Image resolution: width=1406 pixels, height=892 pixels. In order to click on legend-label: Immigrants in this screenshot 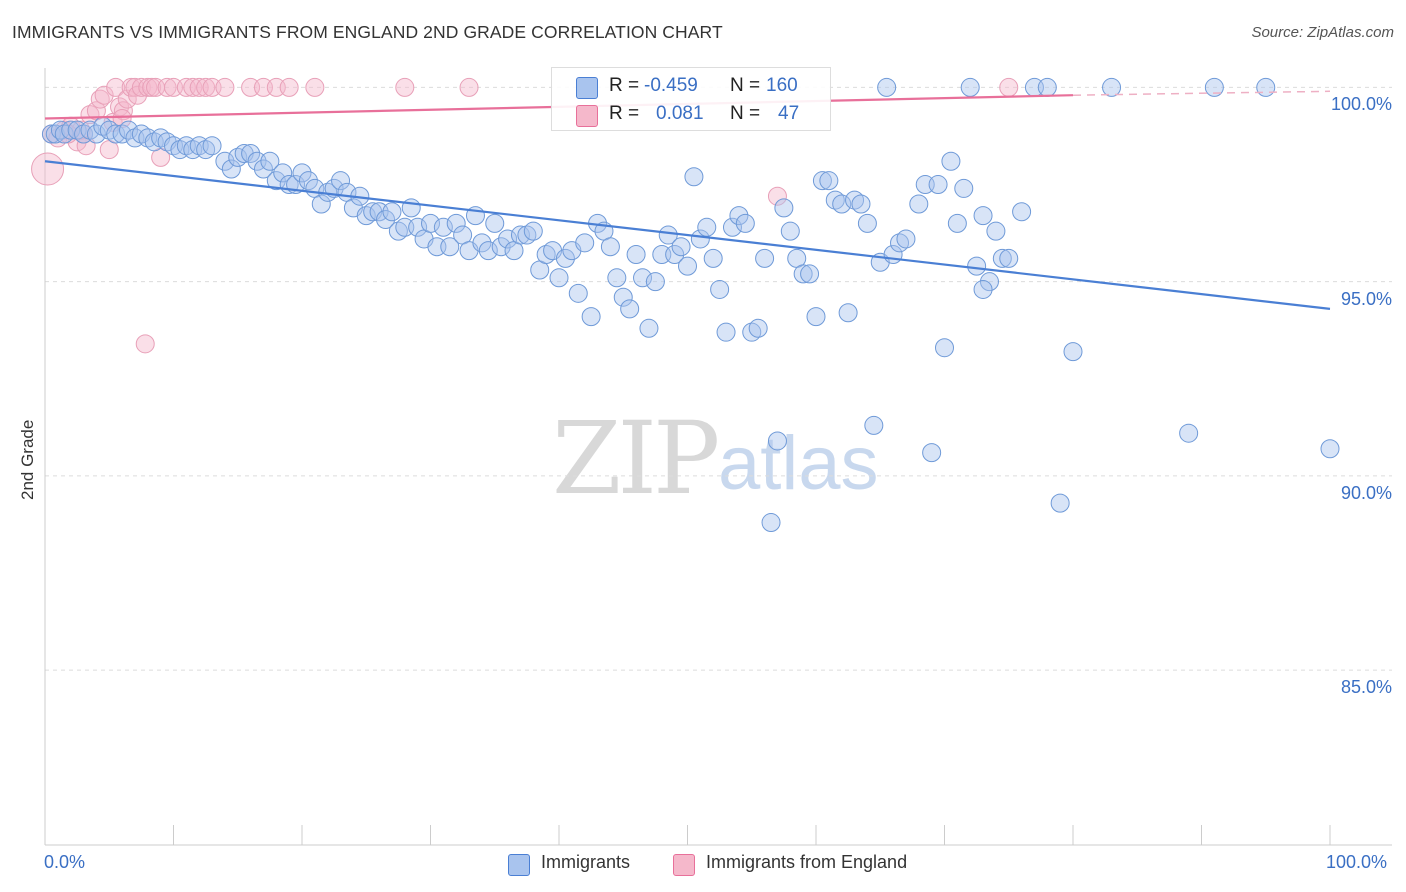, I will do `click(586, 862)`.